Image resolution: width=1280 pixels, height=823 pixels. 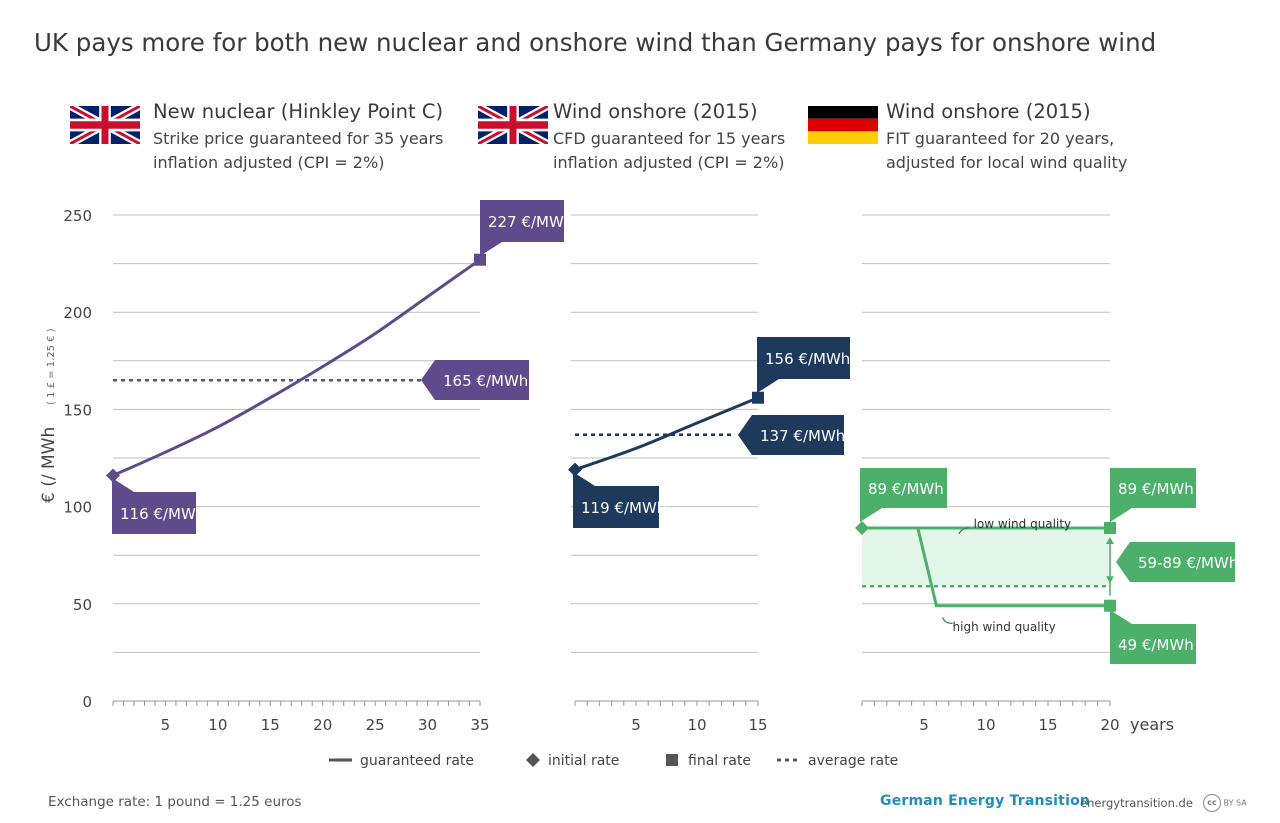 I want to click on annotation-arrow-low, so click(x=963, y=531).